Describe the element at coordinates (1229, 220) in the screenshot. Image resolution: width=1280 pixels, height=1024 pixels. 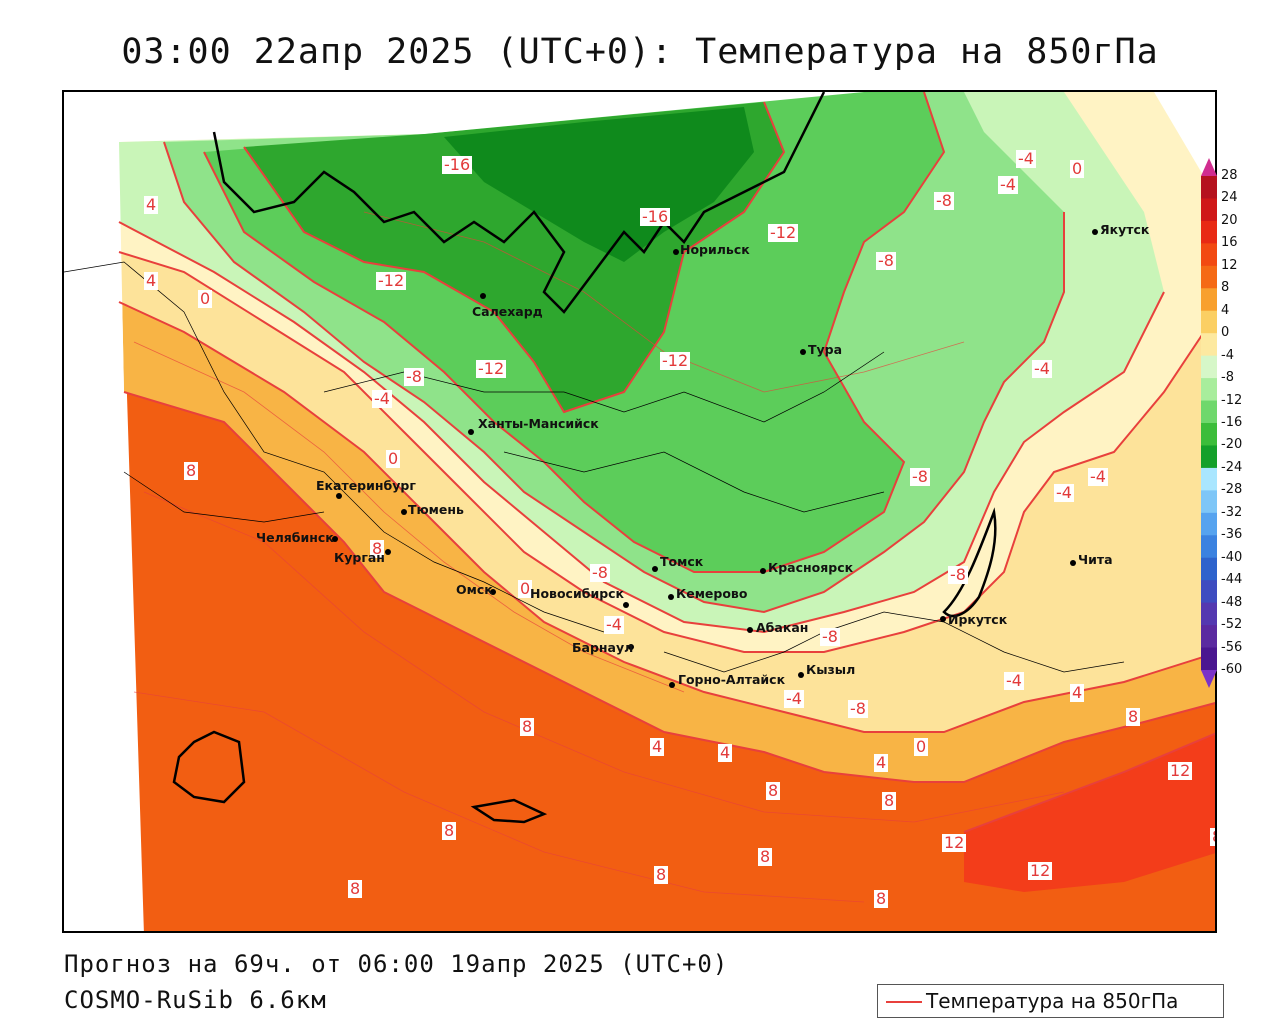
I see `colorbar-tick-label: 20` at that location.